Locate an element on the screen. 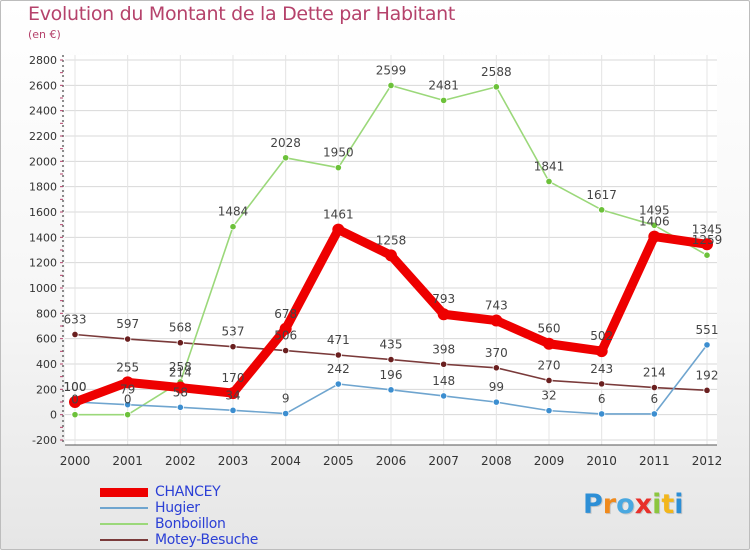  data-label: 743 is located at coordinates (496, 306).